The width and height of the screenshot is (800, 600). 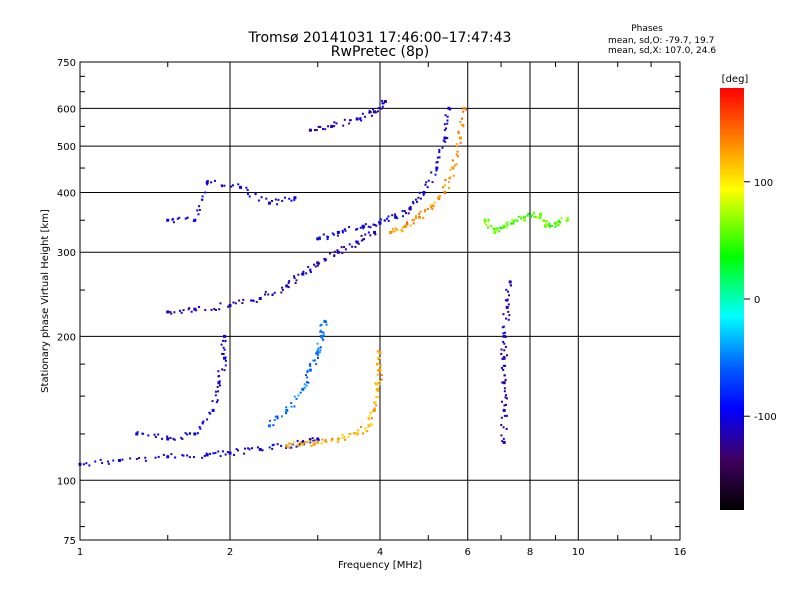 I want to click on x-tick-label: 2, so click(x=230, y=552).